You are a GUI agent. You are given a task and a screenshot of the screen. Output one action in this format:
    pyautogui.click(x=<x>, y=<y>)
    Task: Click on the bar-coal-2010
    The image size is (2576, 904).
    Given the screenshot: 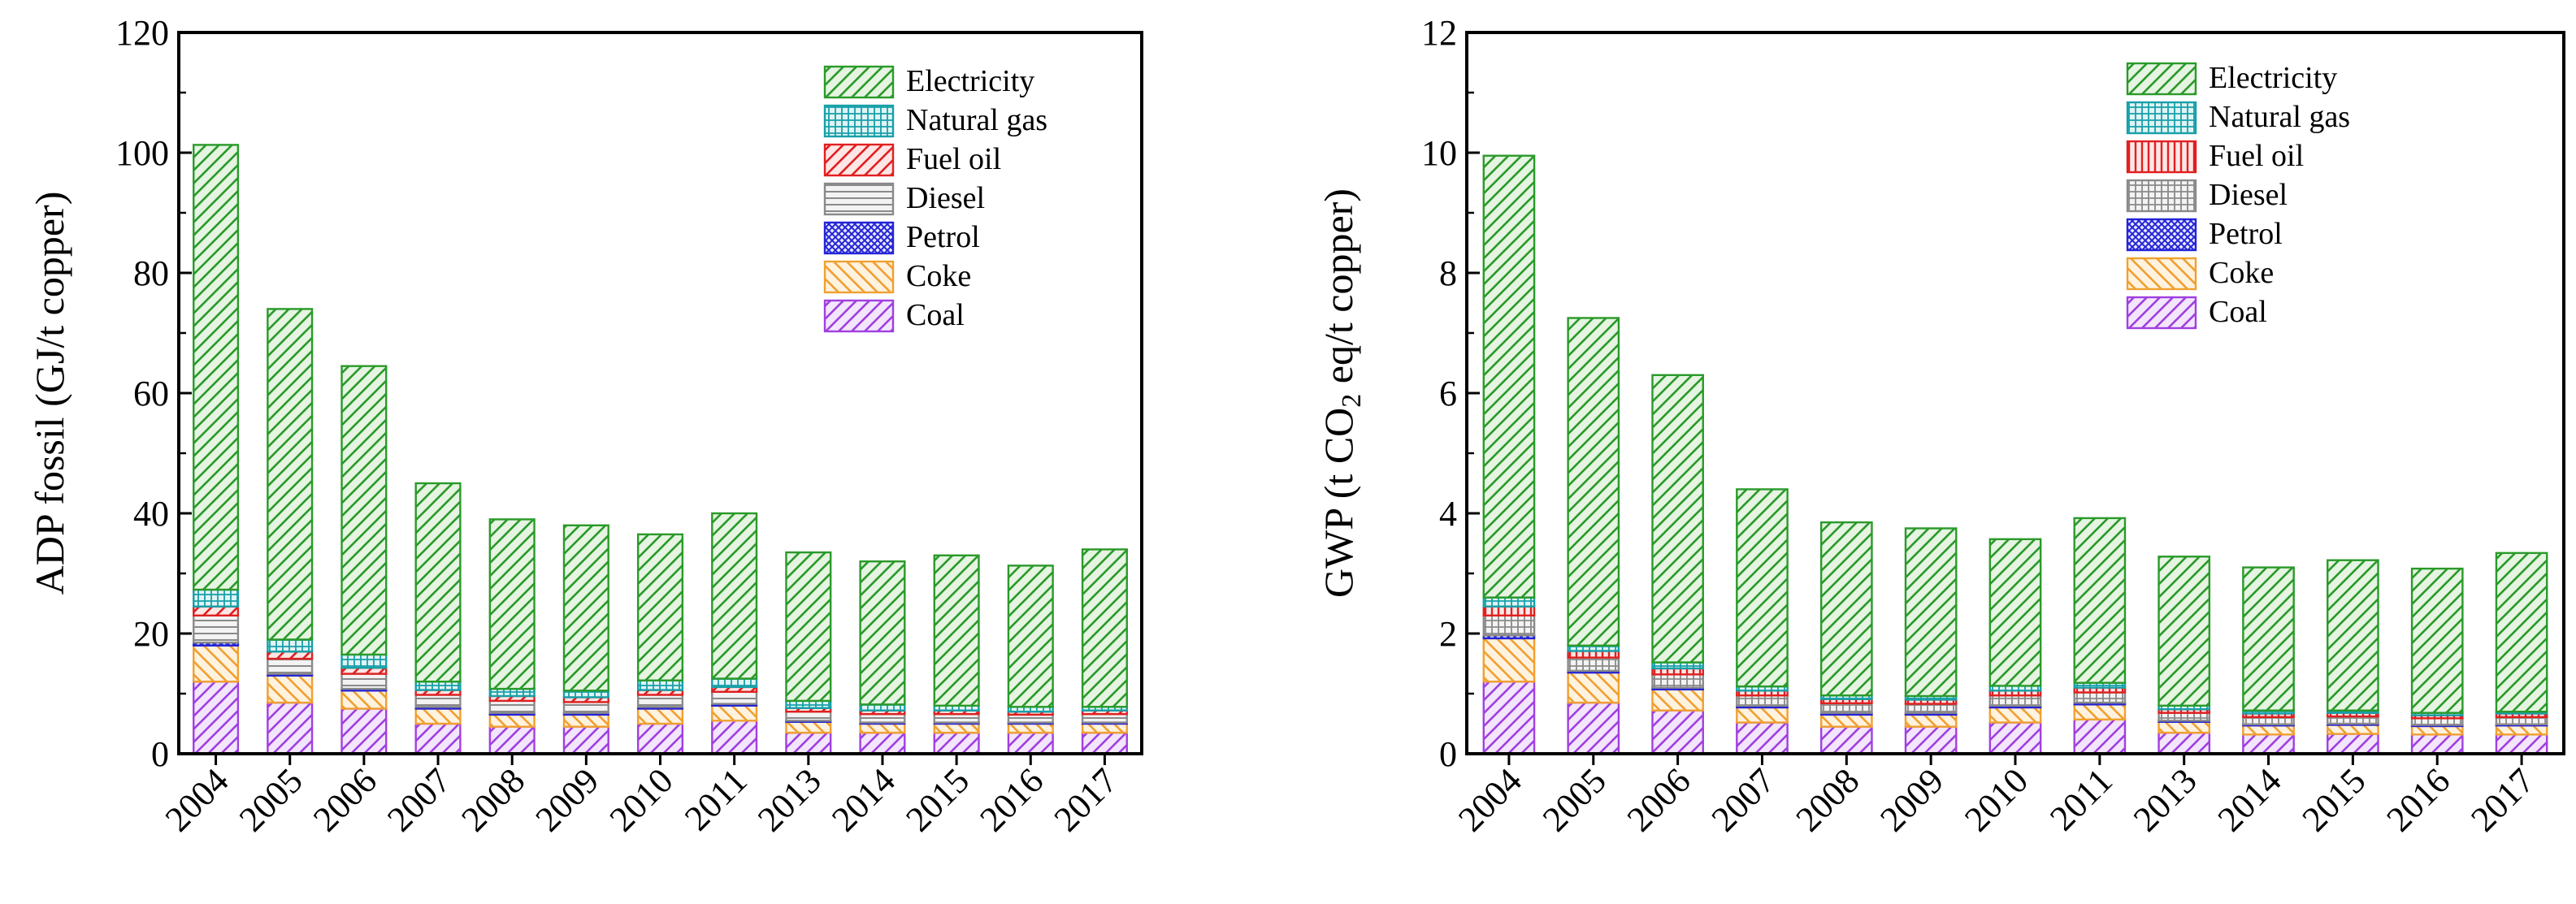 What is the action you would take?
    pyautogui.click(x=660, y=738)
    